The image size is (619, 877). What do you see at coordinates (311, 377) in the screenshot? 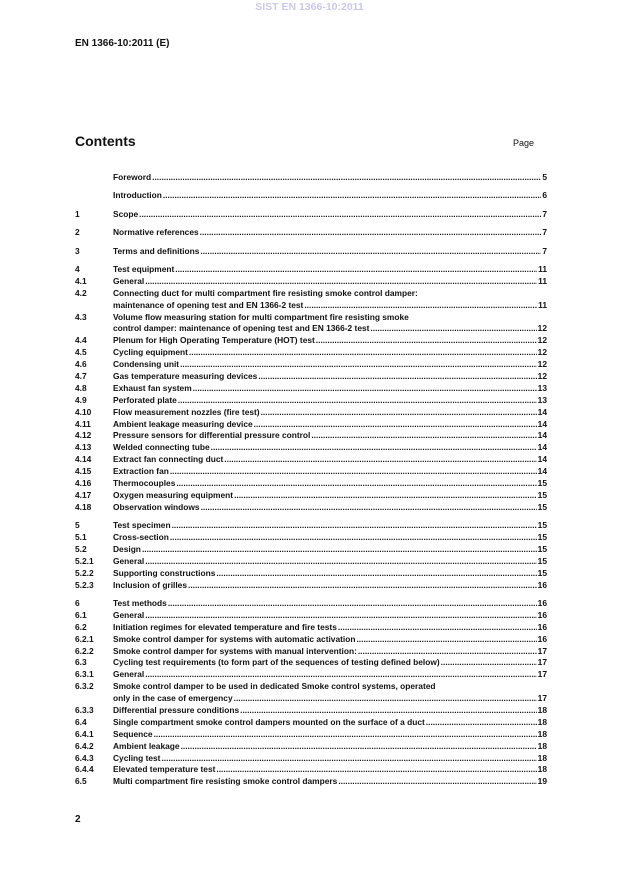
I see `toc-entry: 4.7 Gas temperature measuring devices 12` at bounding box center [311, 377].